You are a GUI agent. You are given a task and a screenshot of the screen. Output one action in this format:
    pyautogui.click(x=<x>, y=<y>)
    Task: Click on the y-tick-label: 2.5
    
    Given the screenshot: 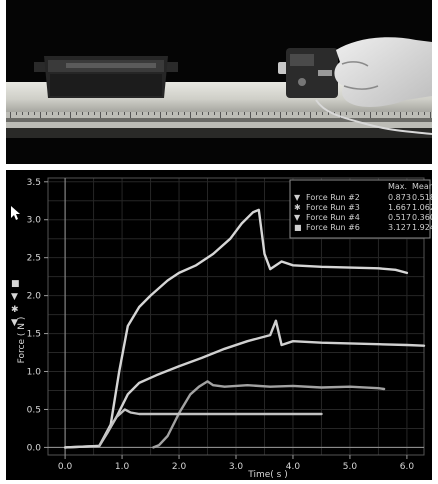 What is the action you would take?
    pyautogui.click(x=34, y=259)
    